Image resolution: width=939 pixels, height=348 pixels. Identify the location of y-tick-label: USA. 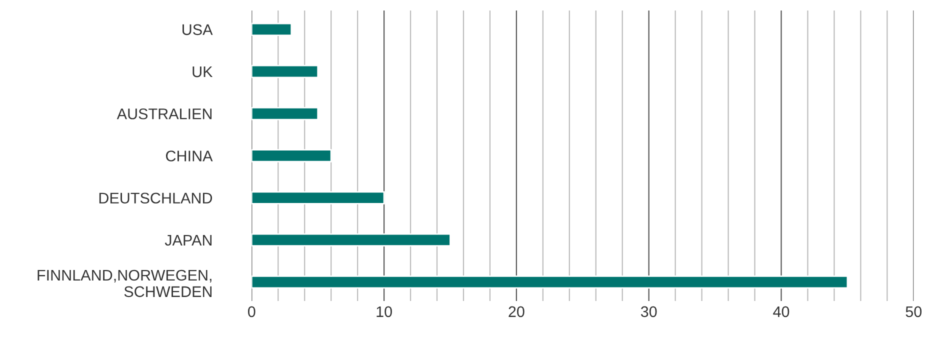
(197, 30).